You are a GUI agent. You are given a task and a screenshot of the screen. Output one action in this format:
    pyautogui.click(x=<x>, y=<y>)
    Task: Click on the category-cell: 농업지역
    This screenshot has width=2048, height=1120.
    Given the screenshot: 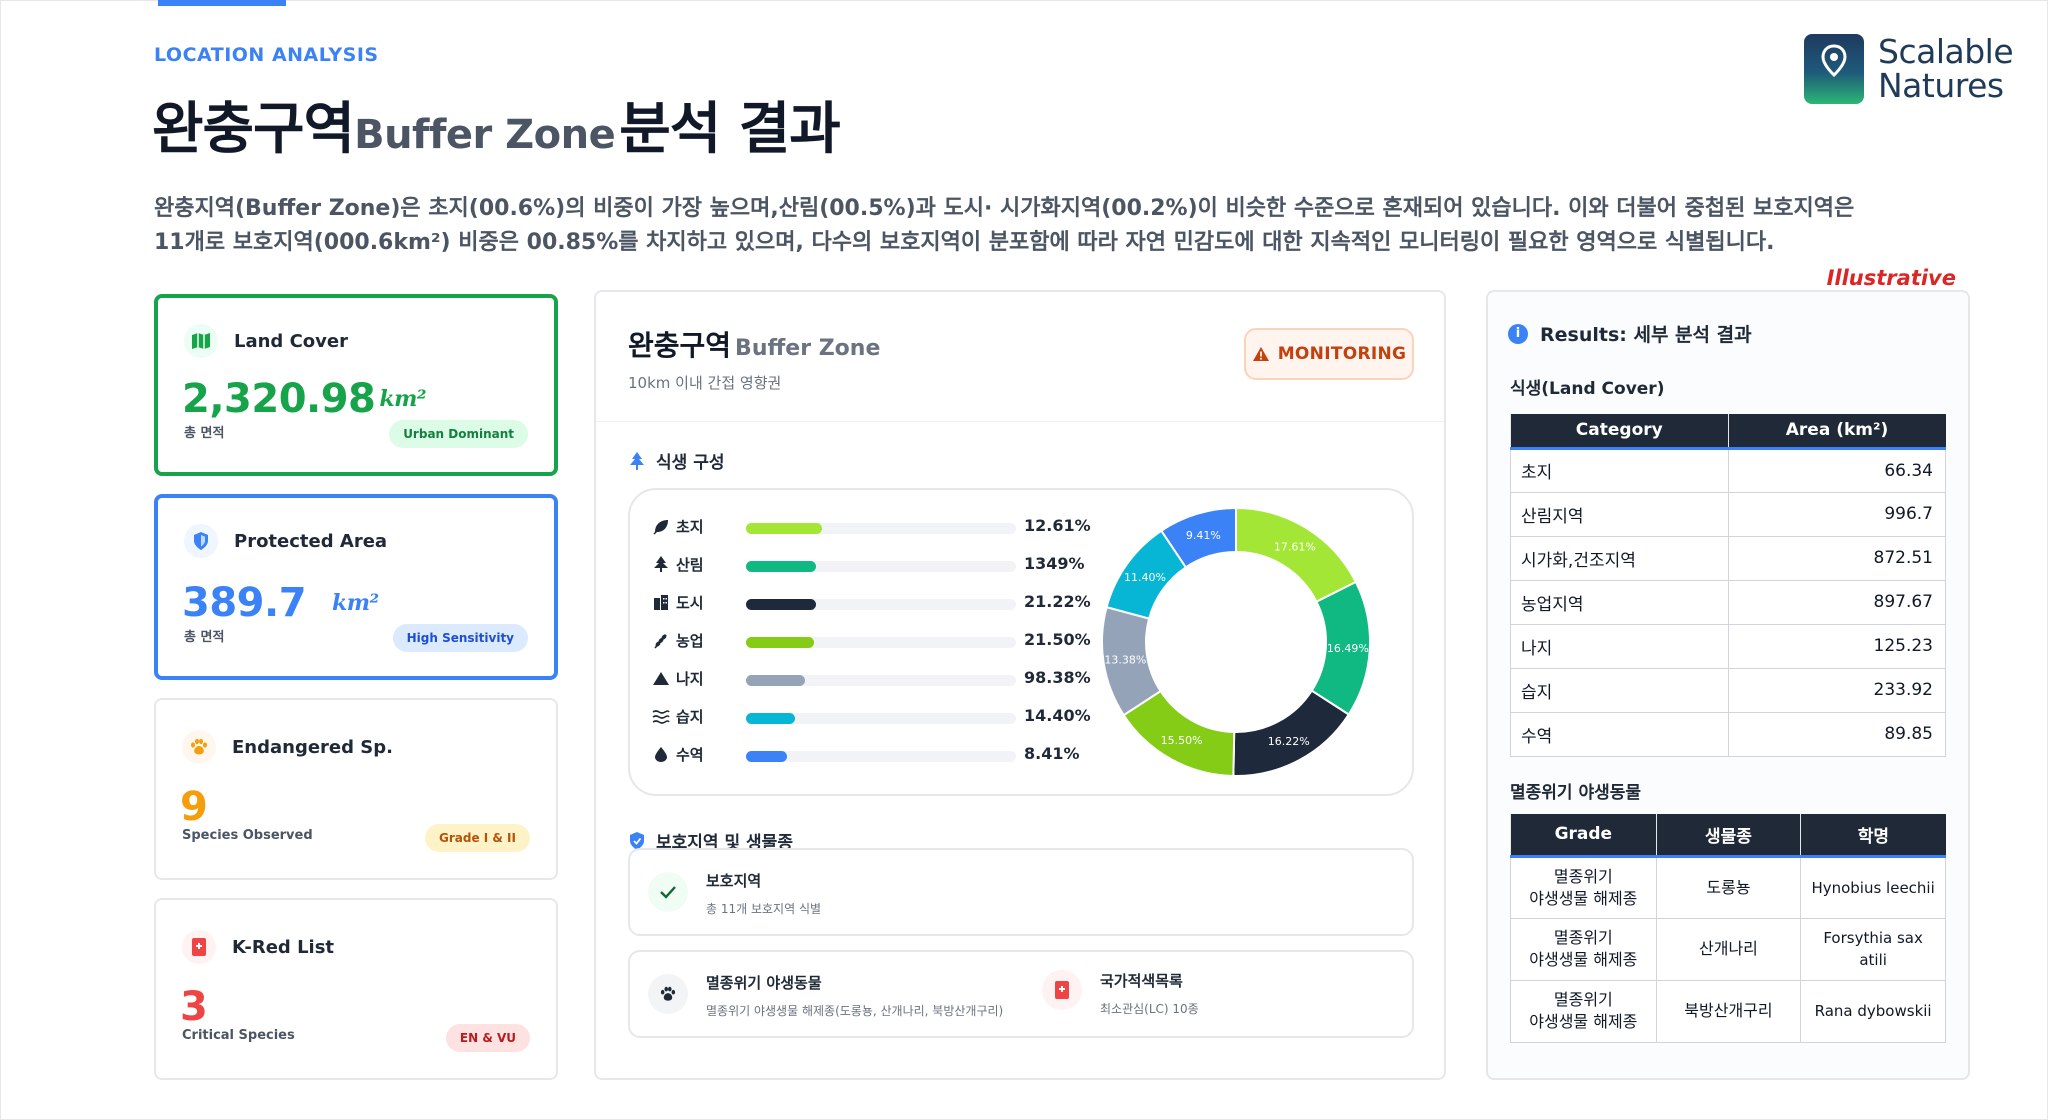 What is the action you would take?
    pyautogui.click(x=1619, y=602)
    